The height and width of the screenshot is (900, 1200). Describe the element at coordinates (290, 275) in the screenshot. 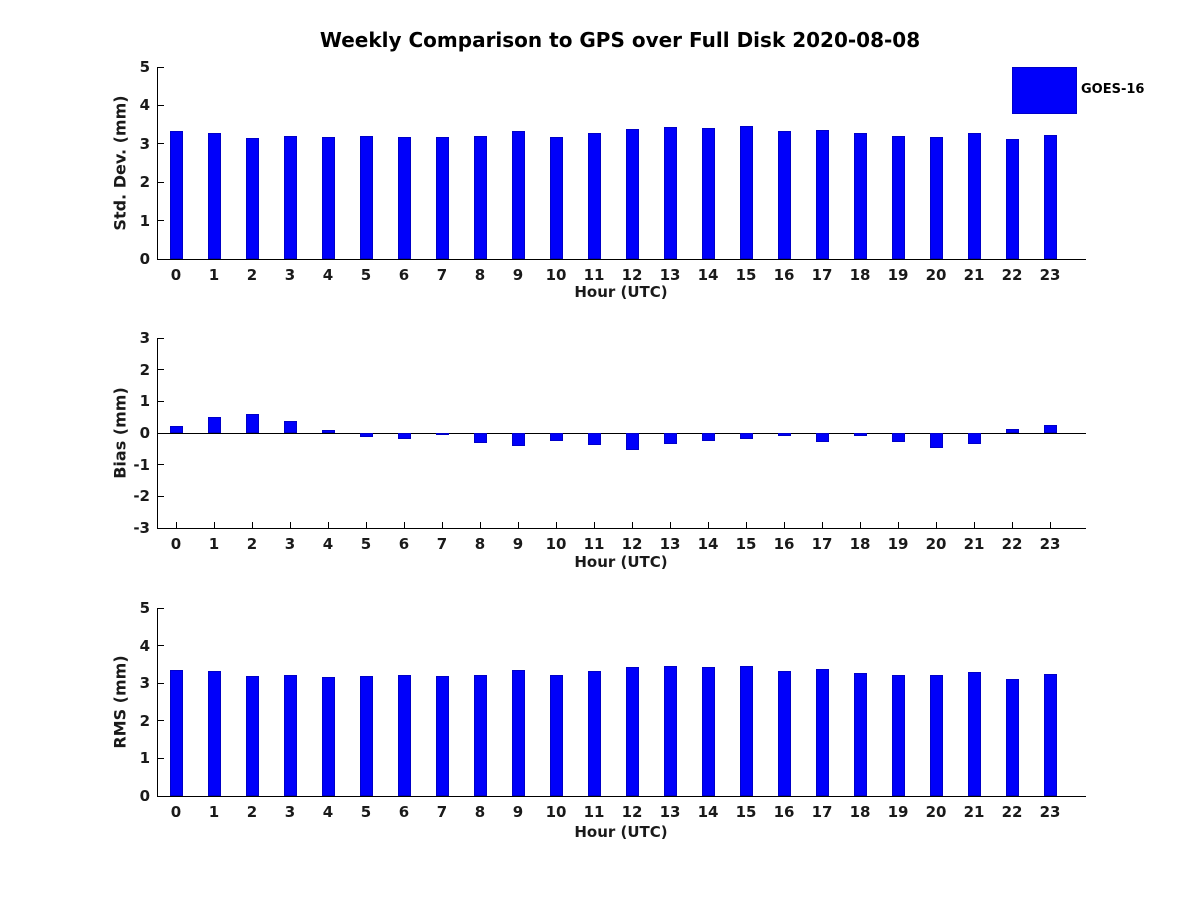

I see `x-tick-label: 3` at that location.